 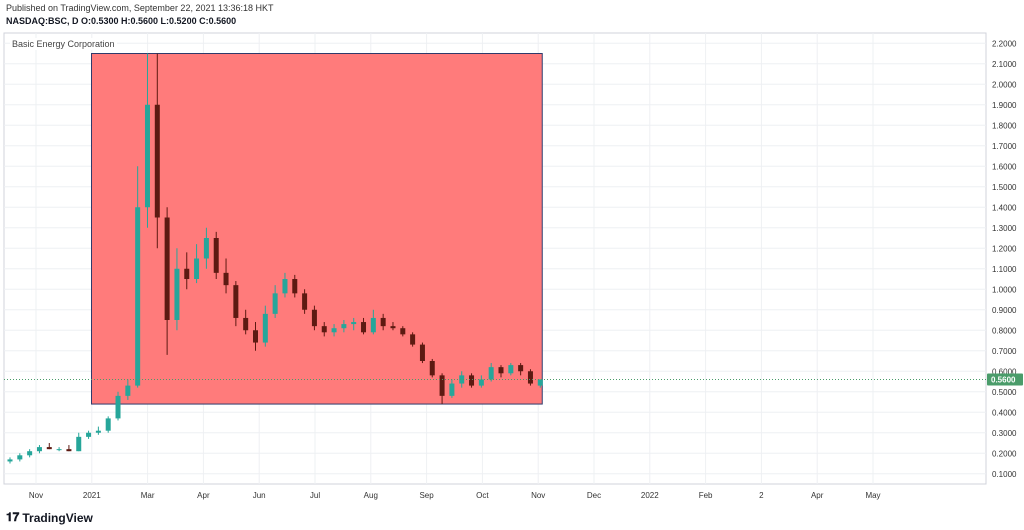 I want to click on tradingview-logo-icon: 𝟏𝟕, so click(x=13, y=517).